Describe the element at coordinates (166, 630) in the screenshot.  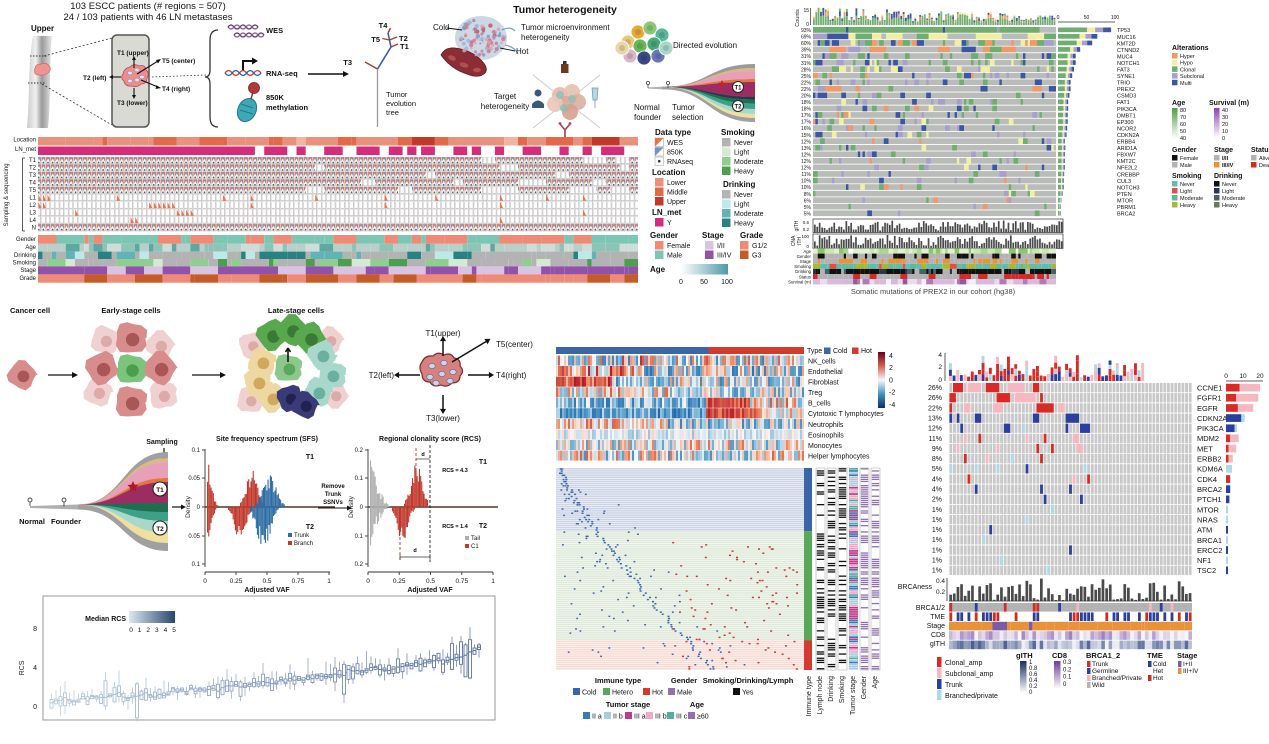
I see `svg-text: 4` at that location.